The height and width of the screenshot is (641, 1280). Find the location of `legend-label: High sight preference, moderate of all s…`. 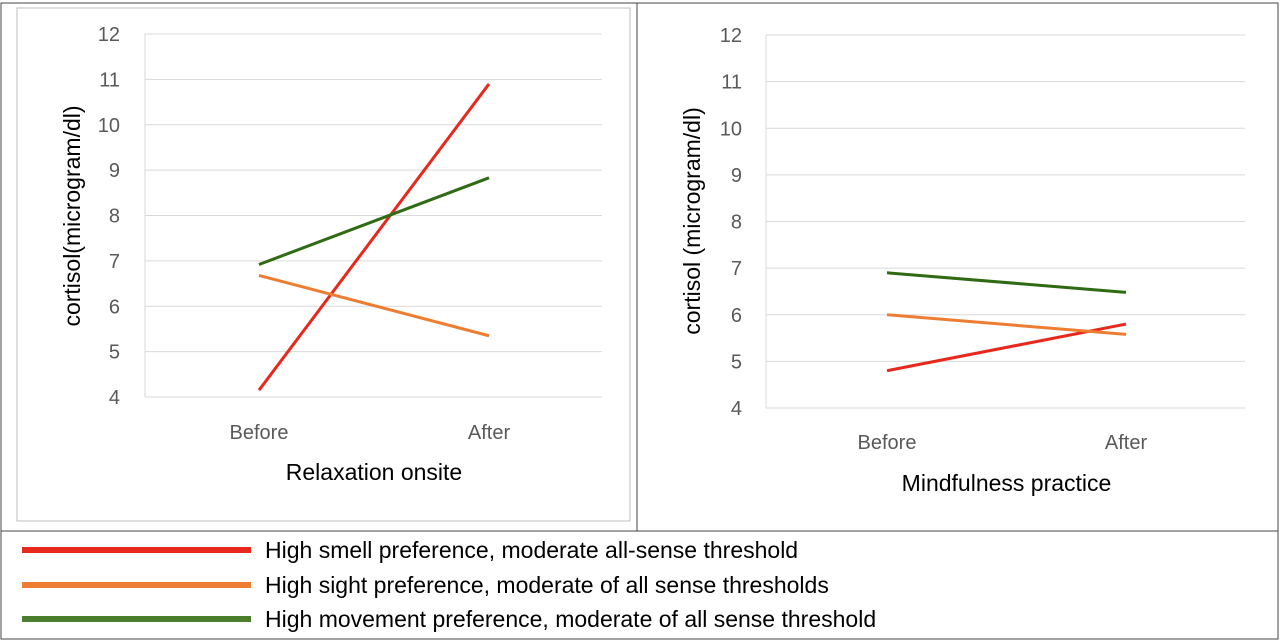

legend-label: High sight preference, moderate of all s… is located at coordinates (547, 585).